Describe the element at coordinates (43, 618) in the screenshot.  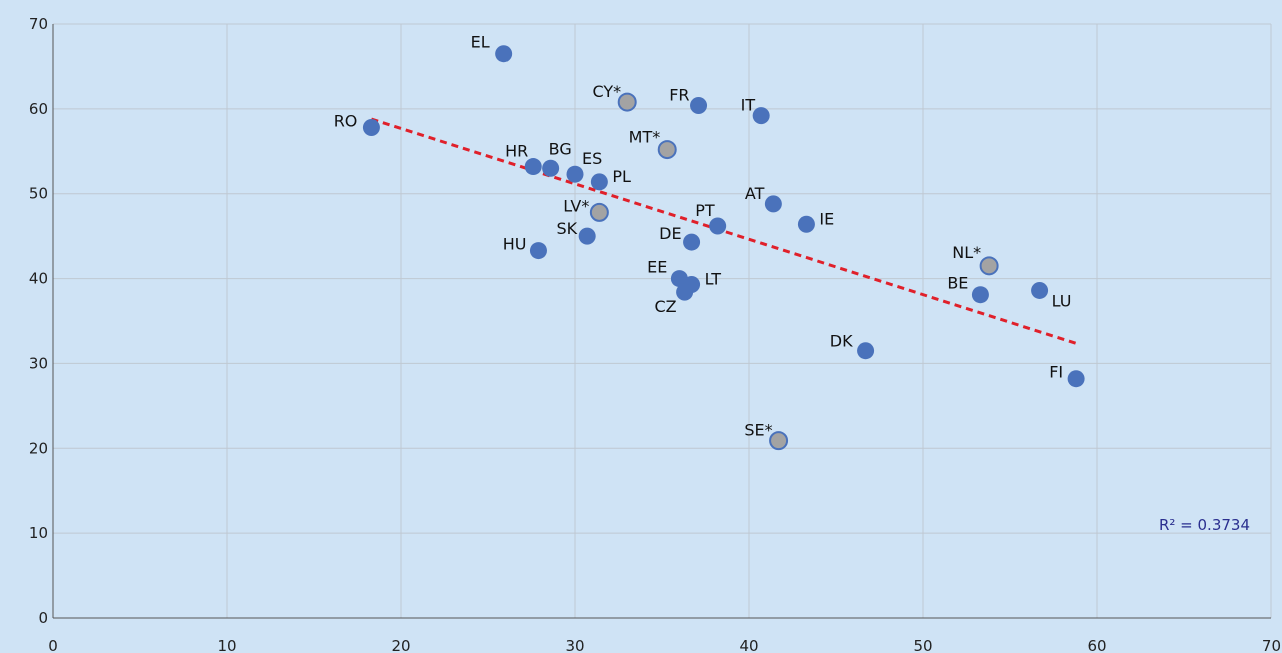
I see `y-tick-label: 0` at that location.